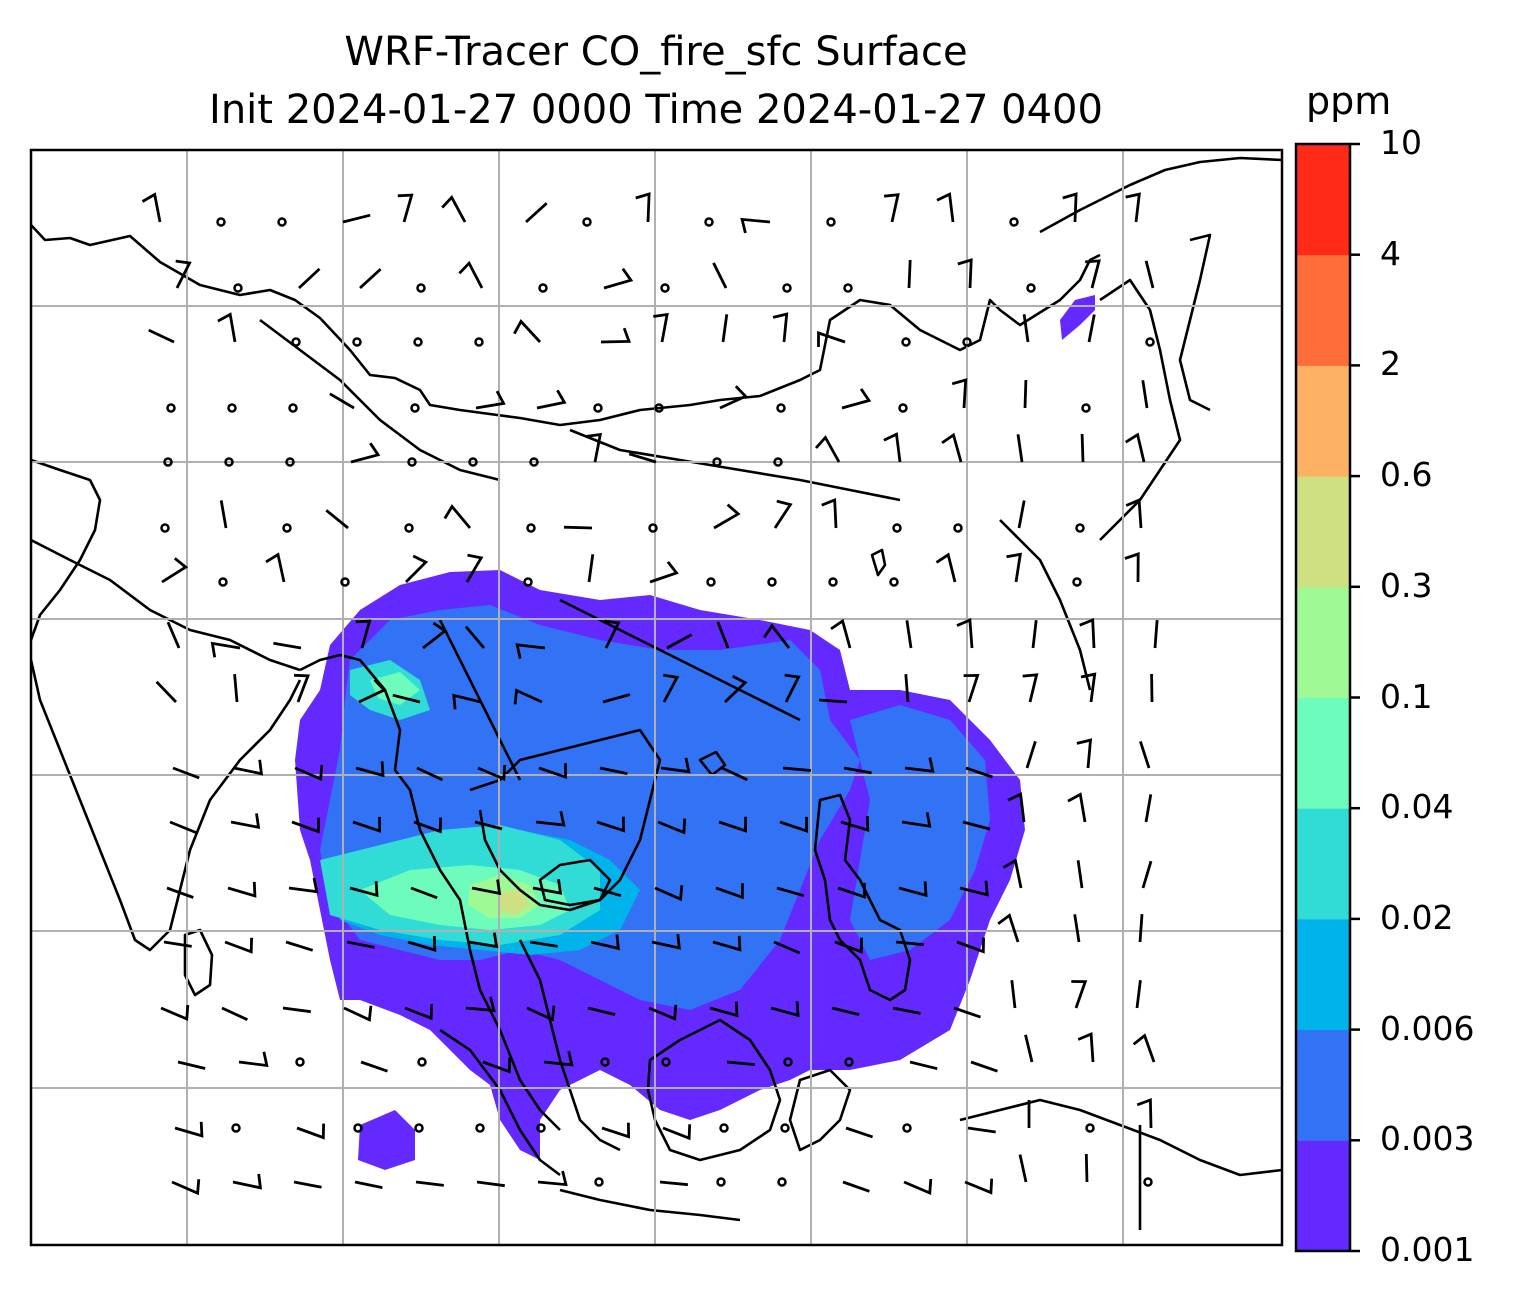  I want to click on colorbar-tick-label: 0.02, so click(1417, 917).